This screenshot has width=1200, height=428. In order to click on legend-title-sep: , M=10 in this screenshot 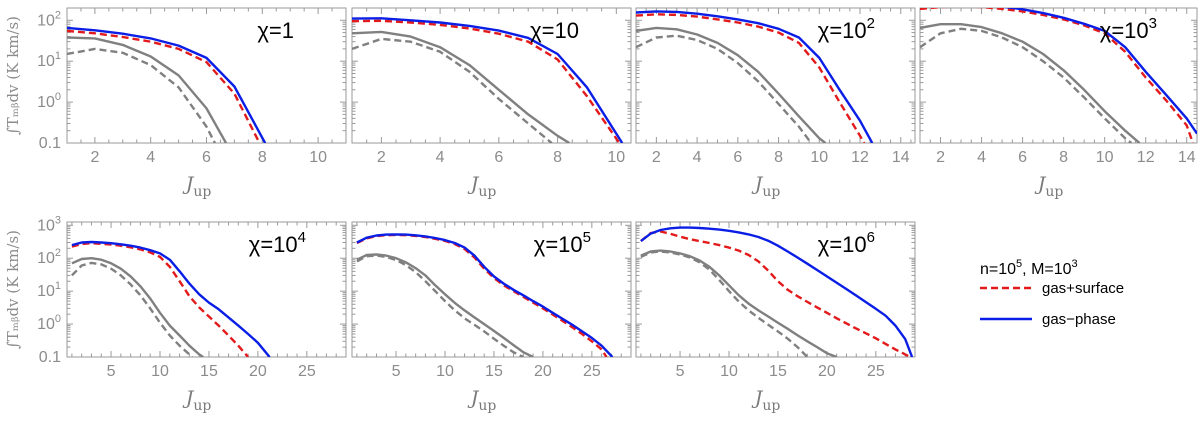, I will do `click(1046, 269)`.